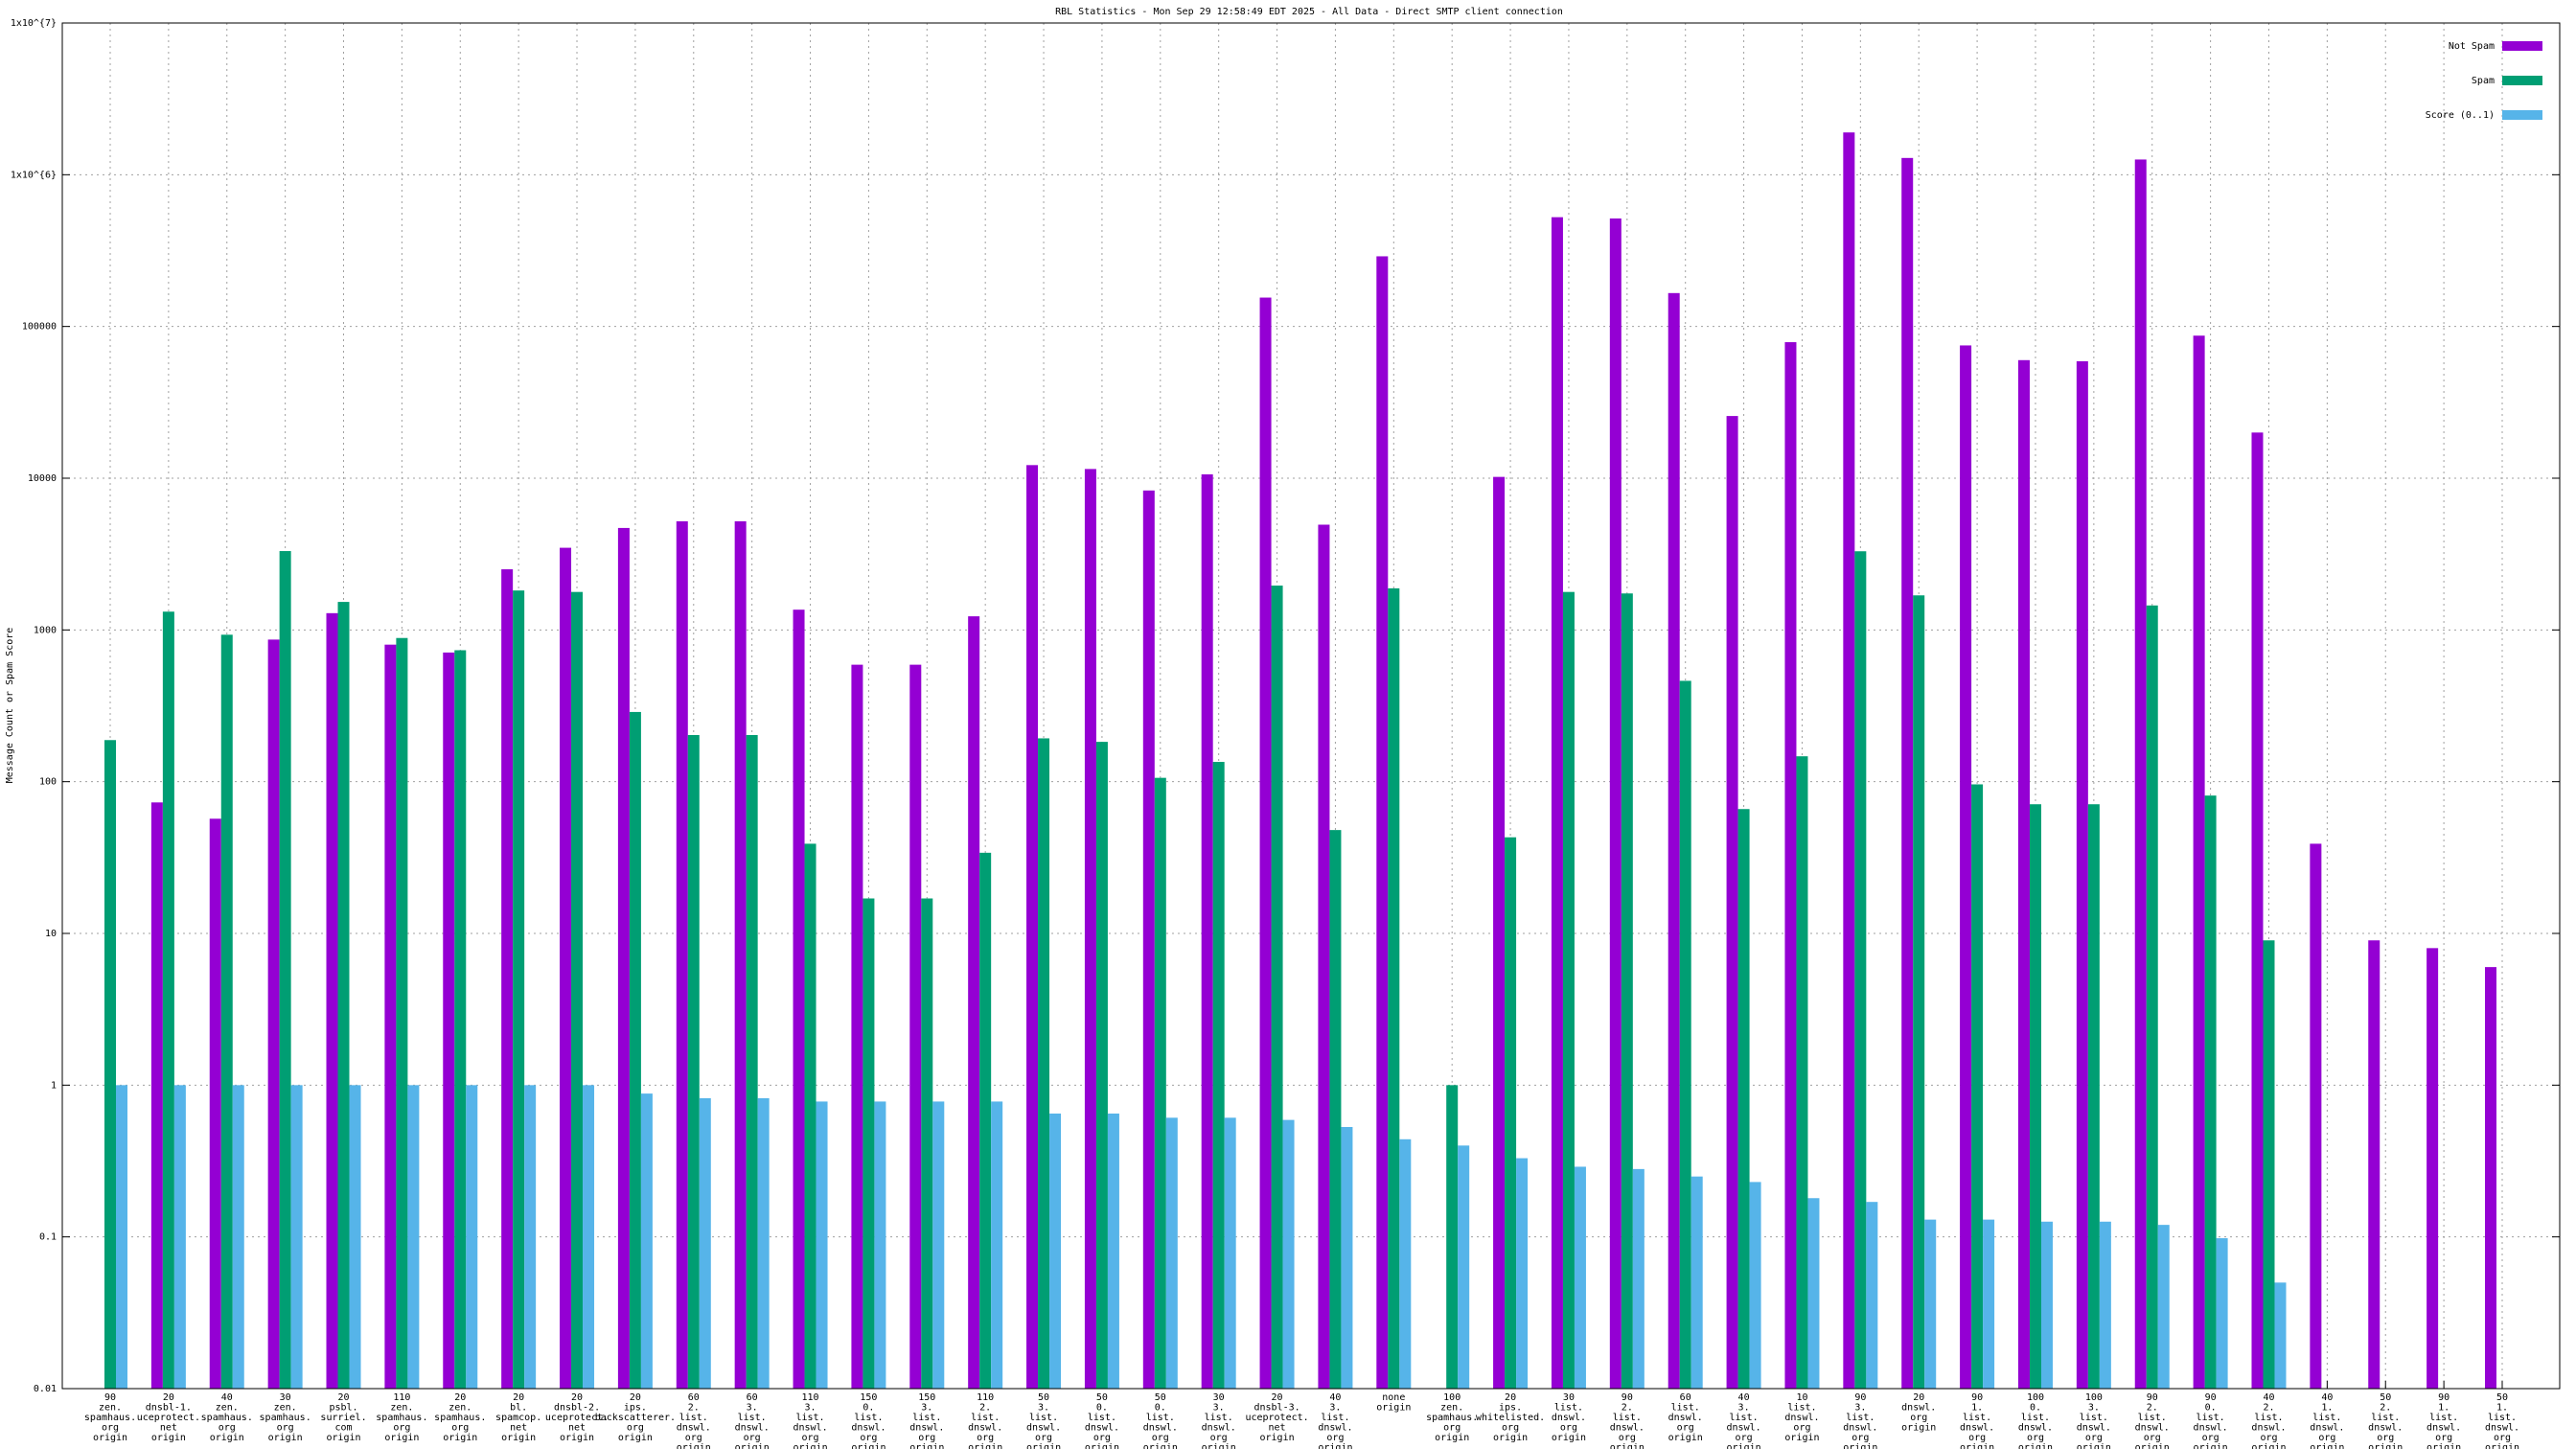 The width and height of the screenshot is (2576, 1449). I want to click on x-tick-label: 150, so click(868, 1397).